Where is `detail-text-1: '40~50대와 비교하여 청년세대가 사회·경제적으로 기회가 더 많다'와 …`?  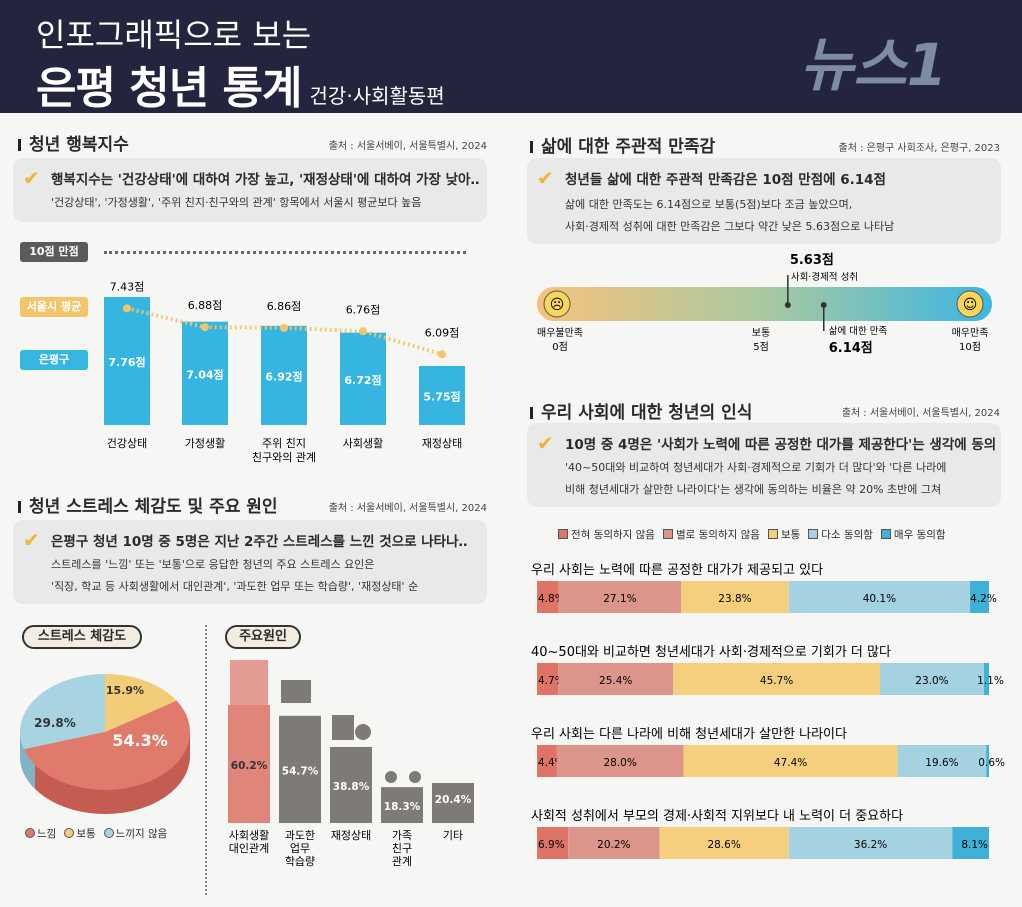
detail-text-1: '40~50대와 비교하여 청년세대가 사회·경제적으로 기회가 더 많다'와 … is located at coordinates (756, 467).